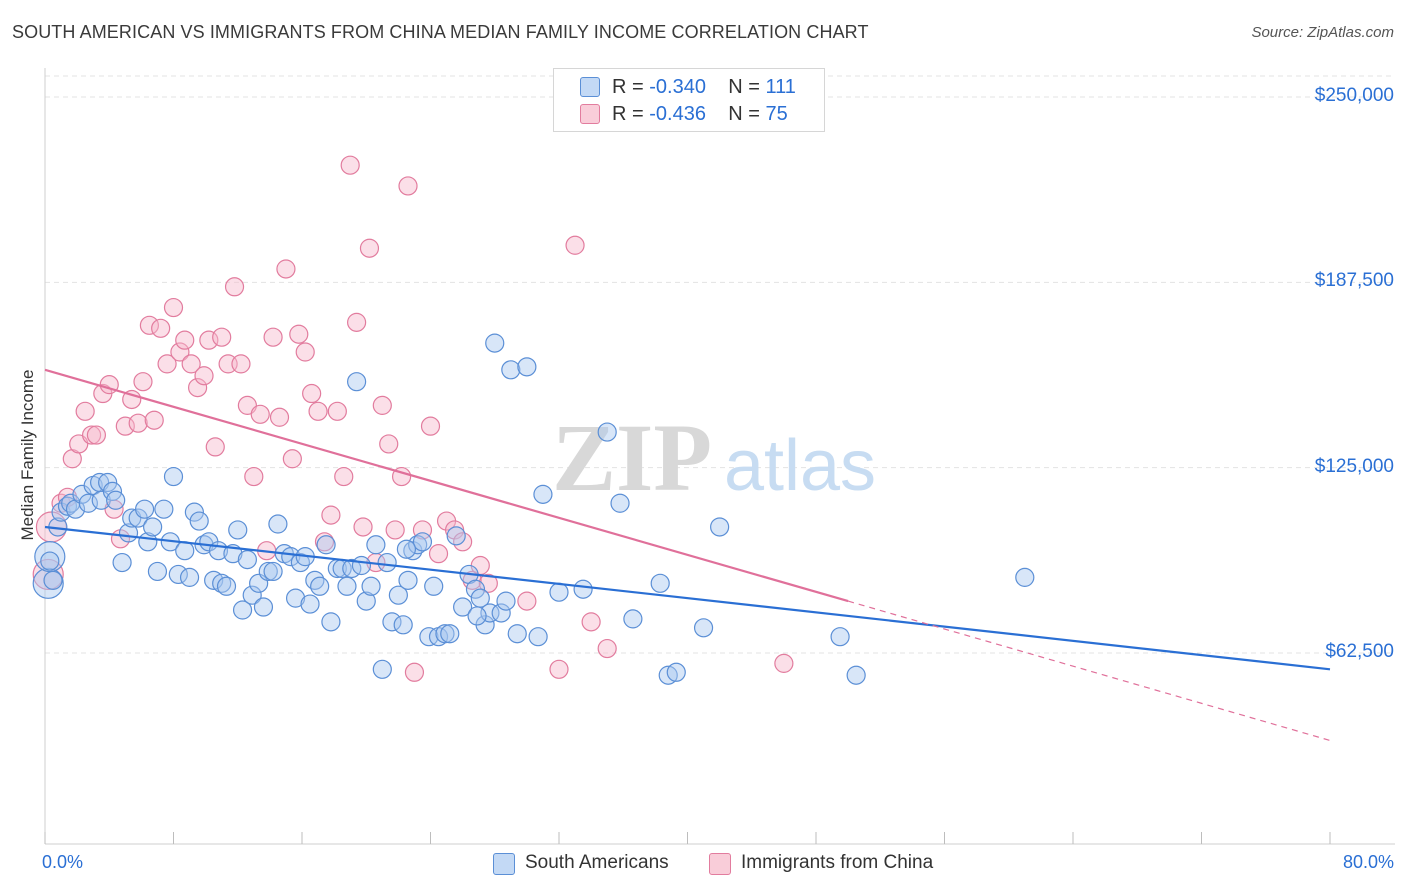 This screenshot has width=1406, height=892. What do you see at coordinates (837, 862) in the screenshot?
I see `bottom-legend-label-pink: Immigrants from China` at bounding box center [837, 862].